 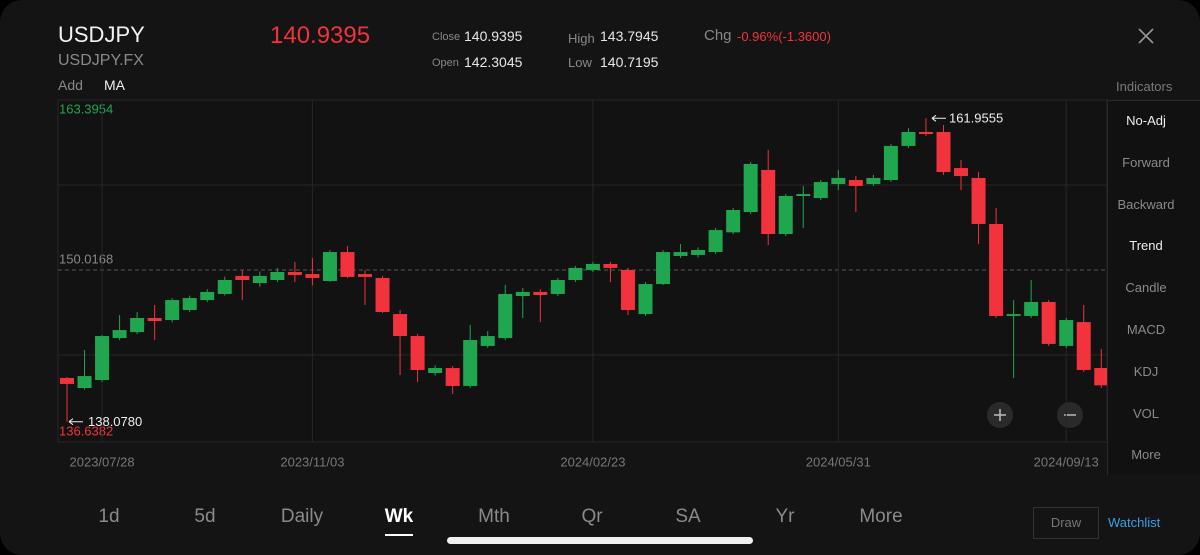 What do you see at coordinates (109, 516) in the screenshot?
I see `period-tab: 1d` at bounding box center [109, 516].